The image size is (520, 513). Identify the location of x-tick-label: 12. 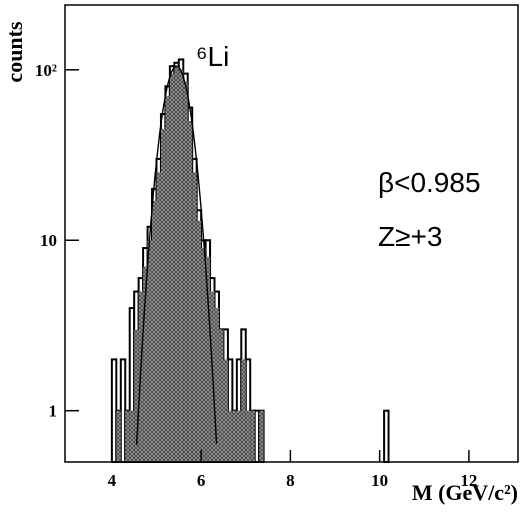
(468, 480).